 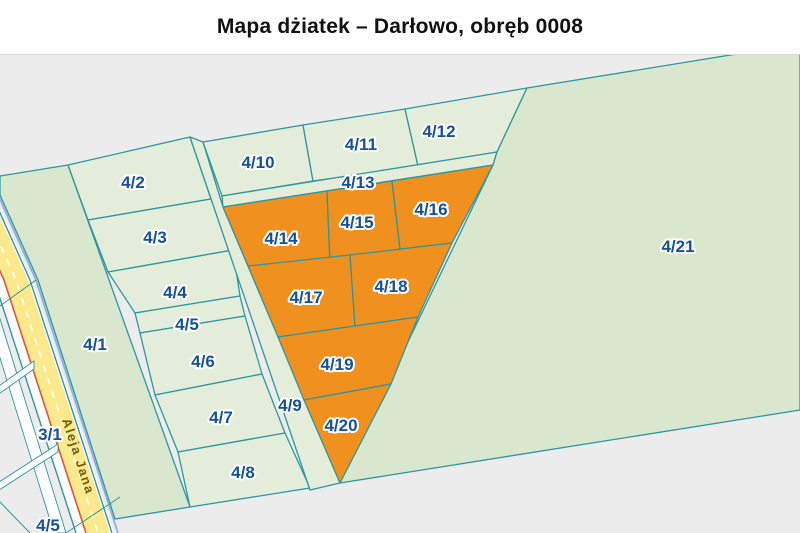 What do you see at coordinates (340, 425) in the screenshot?
I see `parcel-label-4-20: 4/20` at bounding box center [340, 425].